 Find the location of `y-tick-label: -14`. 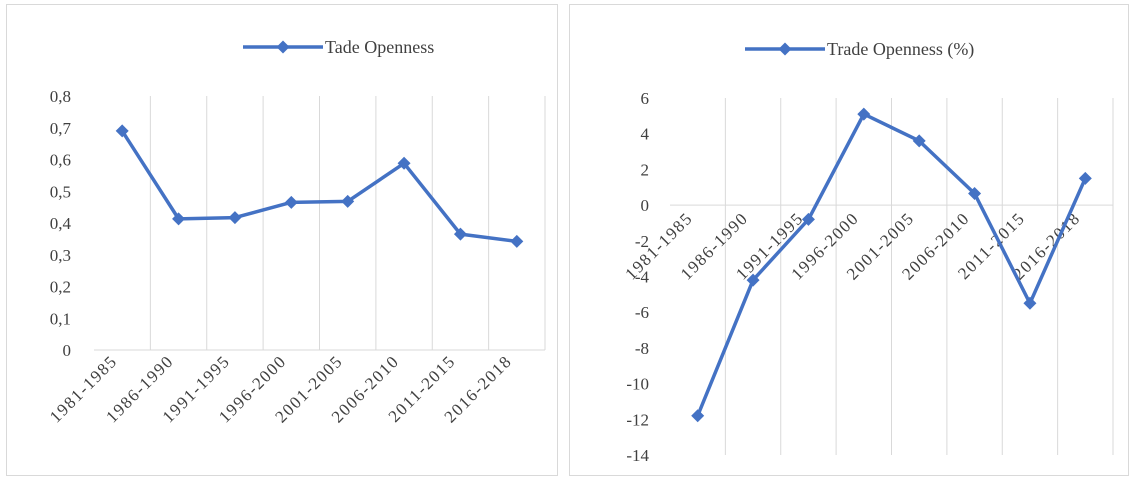

y-tick-label: -14 is located at coordinates (637, 455).